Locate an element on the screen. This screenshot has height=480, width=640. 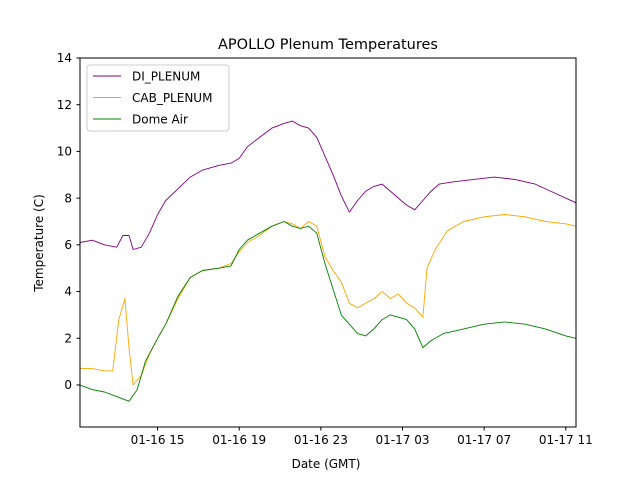
y-tick-label: 0 is located at coordinates (68, 385).